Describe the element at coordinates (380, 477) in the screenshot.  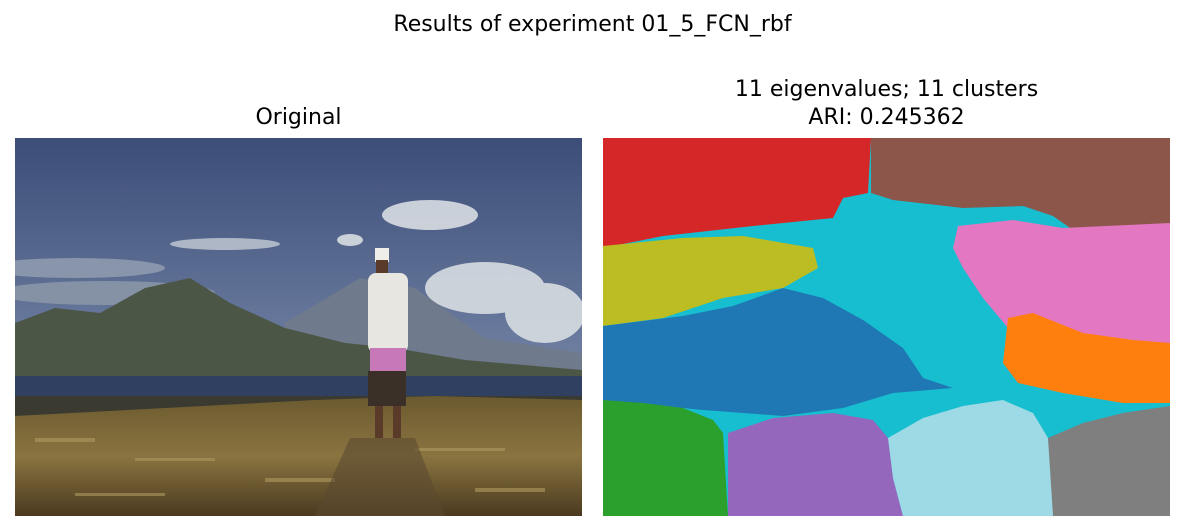
I see `dirt-path` at that location.